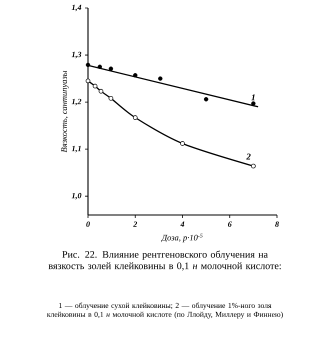  What do you see at coordinates (65, 111) in the screenshot?
I see `y-axis-title: Вязкость, сантипуазы` at bounding box center [65, 111].